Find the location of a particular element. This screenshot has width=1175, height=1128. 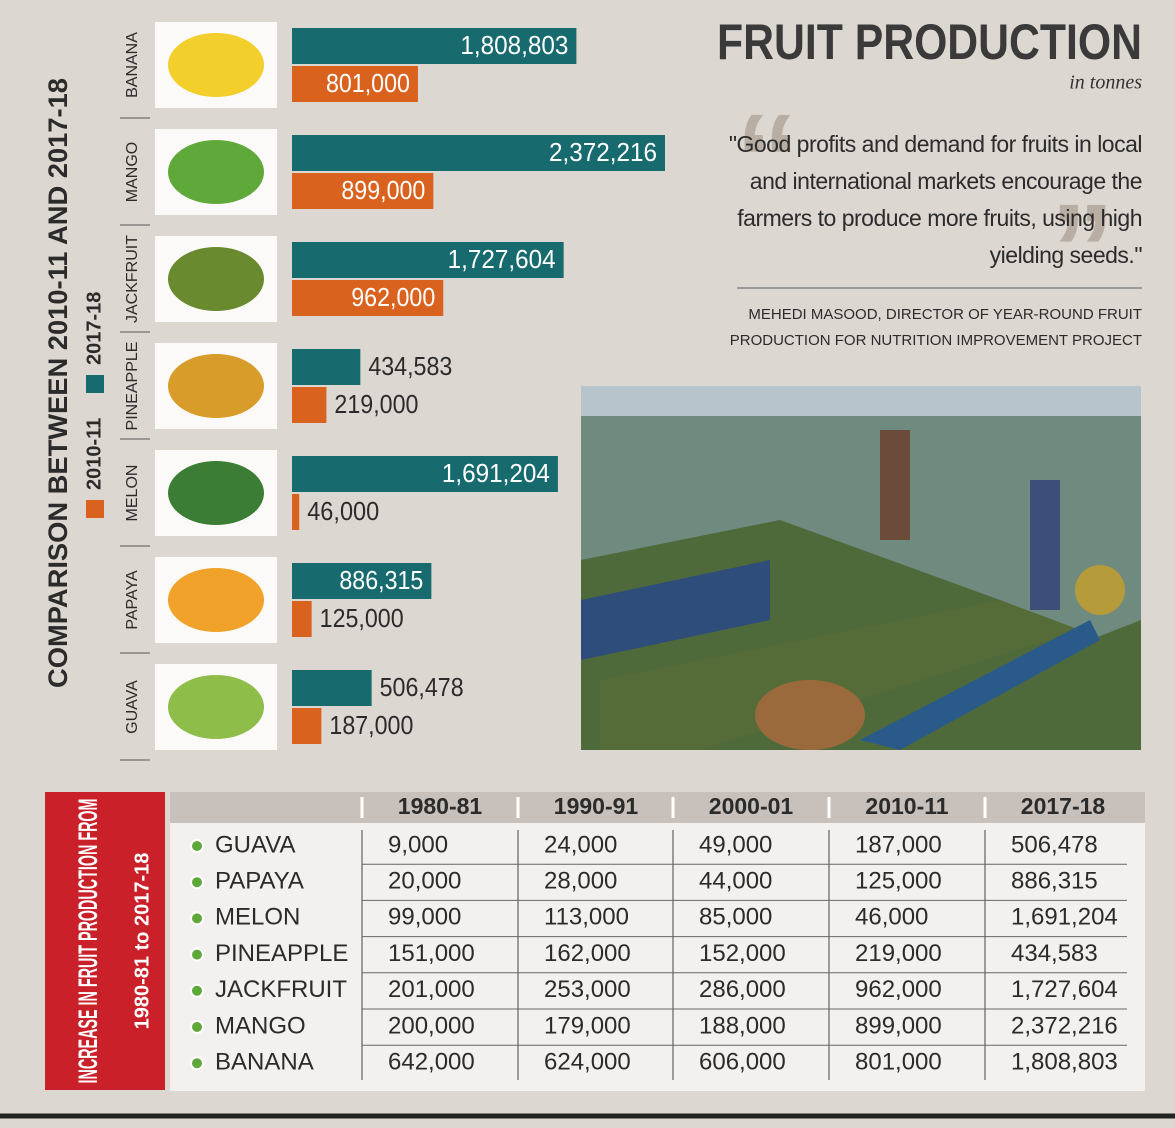

table-cell: 46,000 is located at coordinates (891, 917).